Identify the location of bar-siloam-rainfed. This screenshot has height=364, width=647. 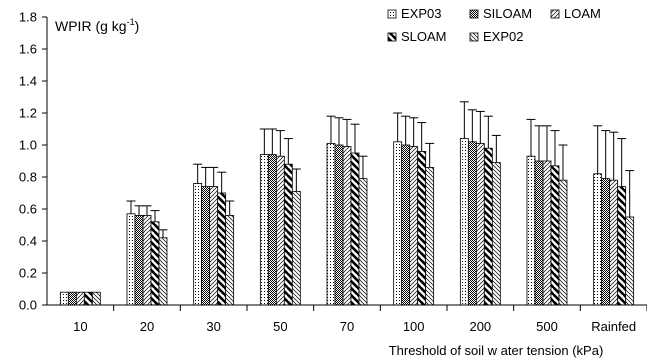
(606, 242).